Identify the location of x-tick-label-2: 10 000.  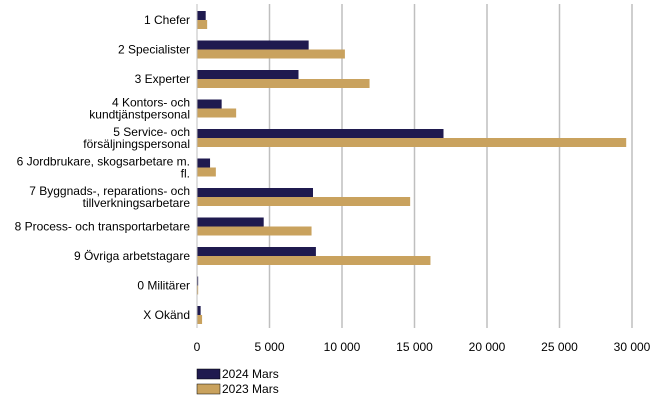
(342, 347).